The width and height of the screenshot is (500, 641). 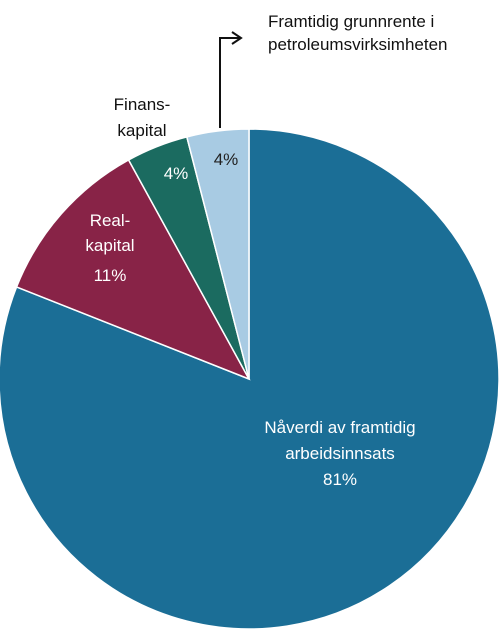 I want to click on slice-value-arbeidsinnsats: 81%, so click(x=340, y=479).